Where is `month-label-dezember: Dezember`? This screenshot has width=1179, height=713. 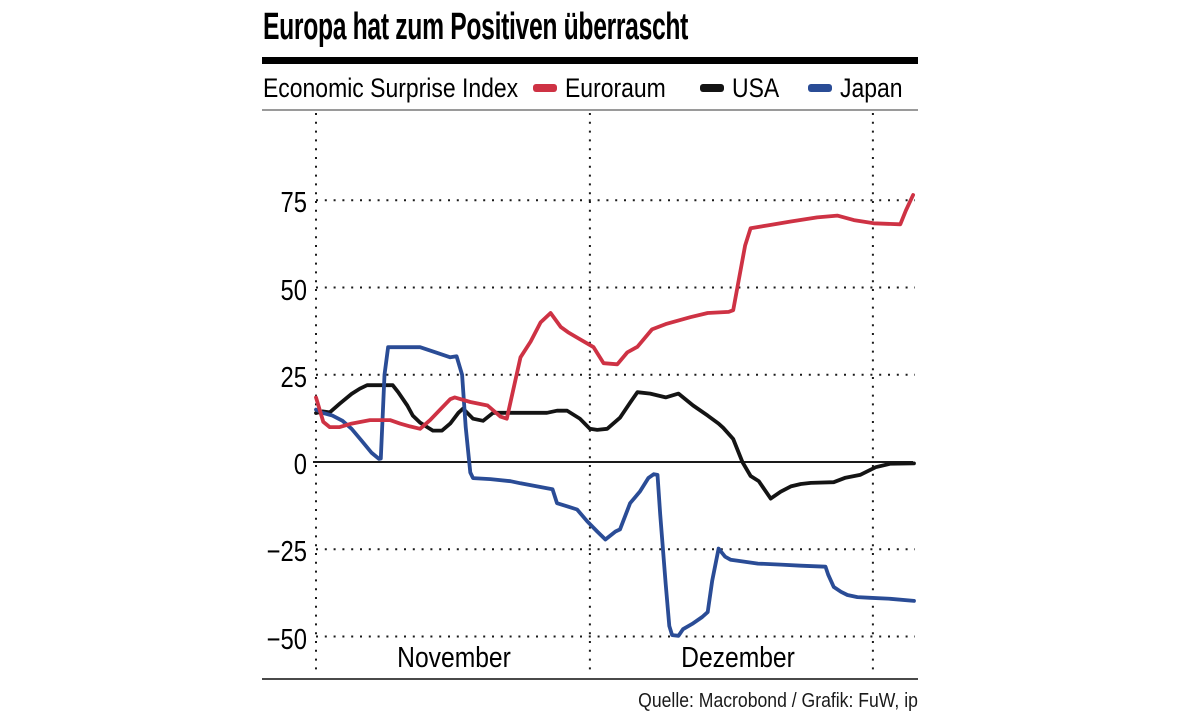
month-label-dezember: Dezember is located at coordinates (738, 658).